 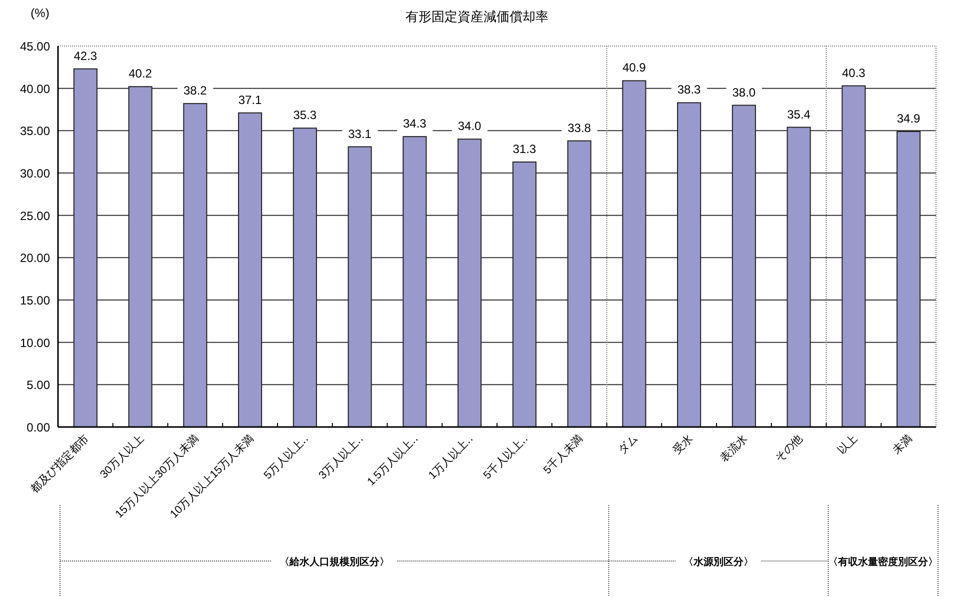 What do you see at coordinates (734, 448) in the screenshot?
I see `x-tick-label: 表流水` at bounding box center [734, 448].